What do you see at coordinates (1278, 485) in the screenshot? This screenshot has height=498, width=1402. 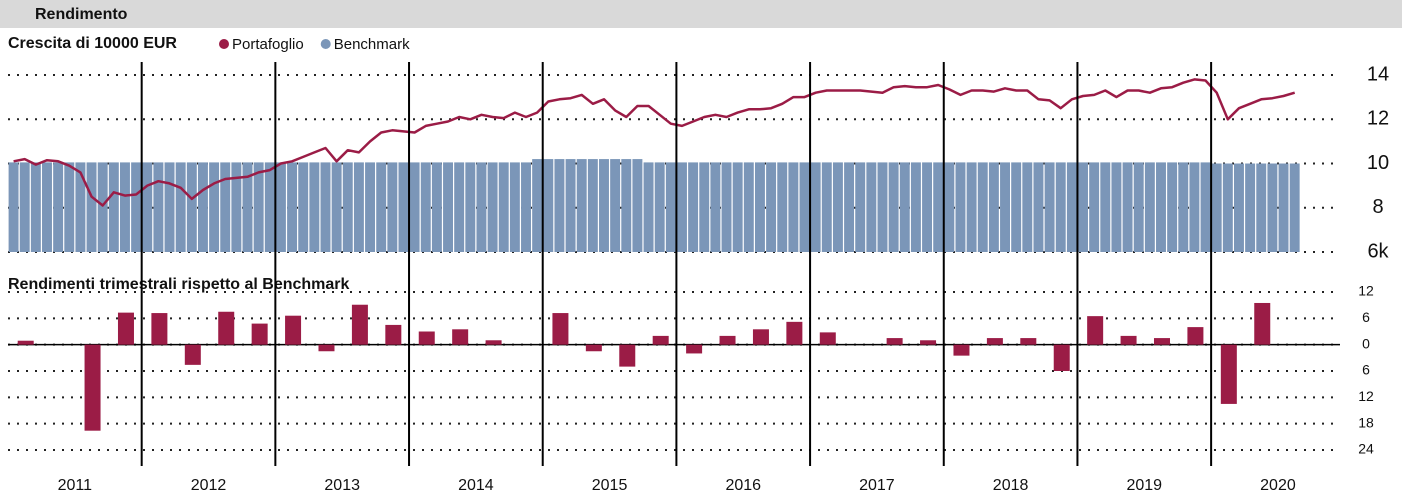 I see `x-tick-label: 2020` at bounding box center [1278, 485].